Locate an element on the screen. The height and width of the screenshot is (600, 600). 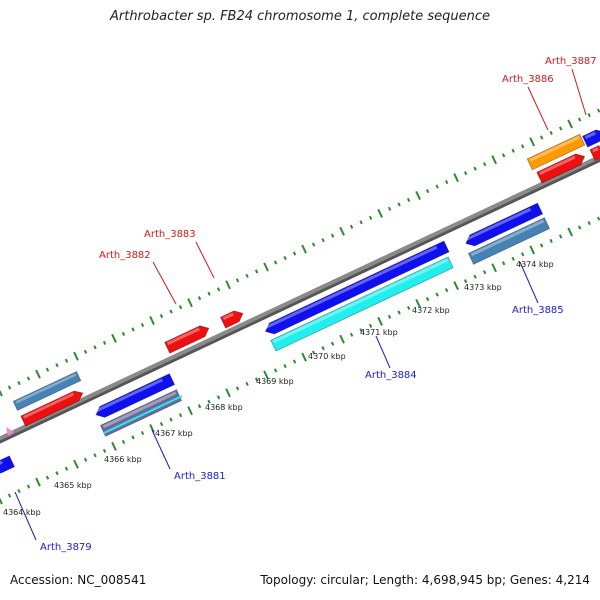
gene-arth-3885-highlight is located at coordinates (507, 238).